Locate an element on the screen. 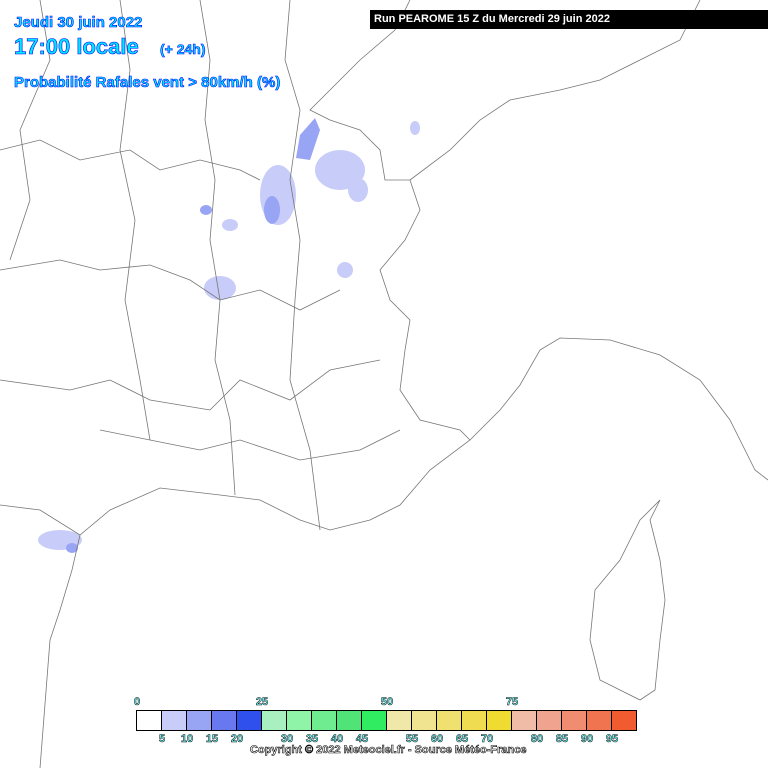 This screenshot has width=768, height=768. legend-label-minor: 65 is located at coordinates (462, 739).